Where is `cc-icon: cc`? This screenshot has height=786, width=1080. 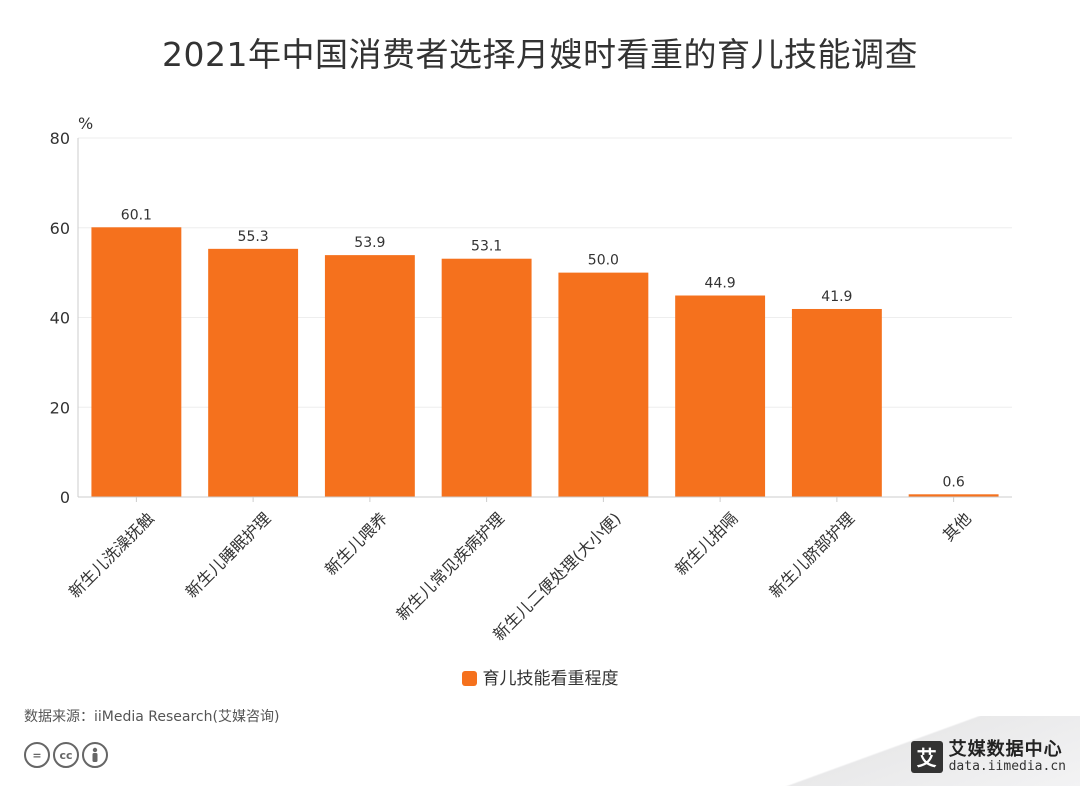
cc-icon: cc is located at coordinates (66, 755).